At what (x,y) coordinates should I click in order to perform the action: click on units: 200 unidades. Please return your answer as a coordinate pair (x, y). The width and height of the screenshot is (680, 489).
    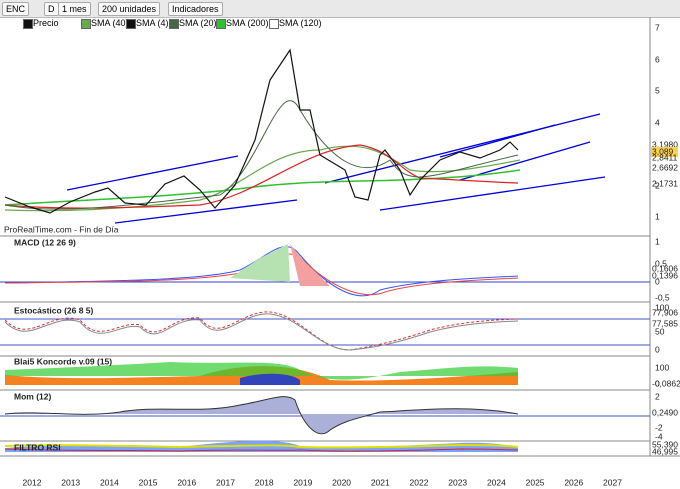
    Looking at the image, I should click on (129, 9).